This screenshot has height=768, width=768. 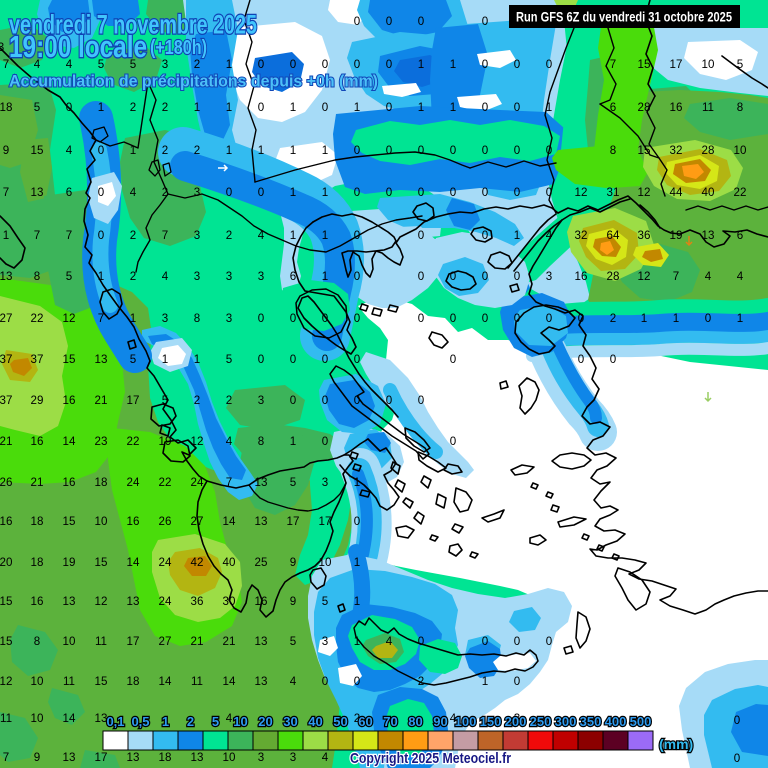 I want to click on svg-text: 50, so click(x=340, y=721).